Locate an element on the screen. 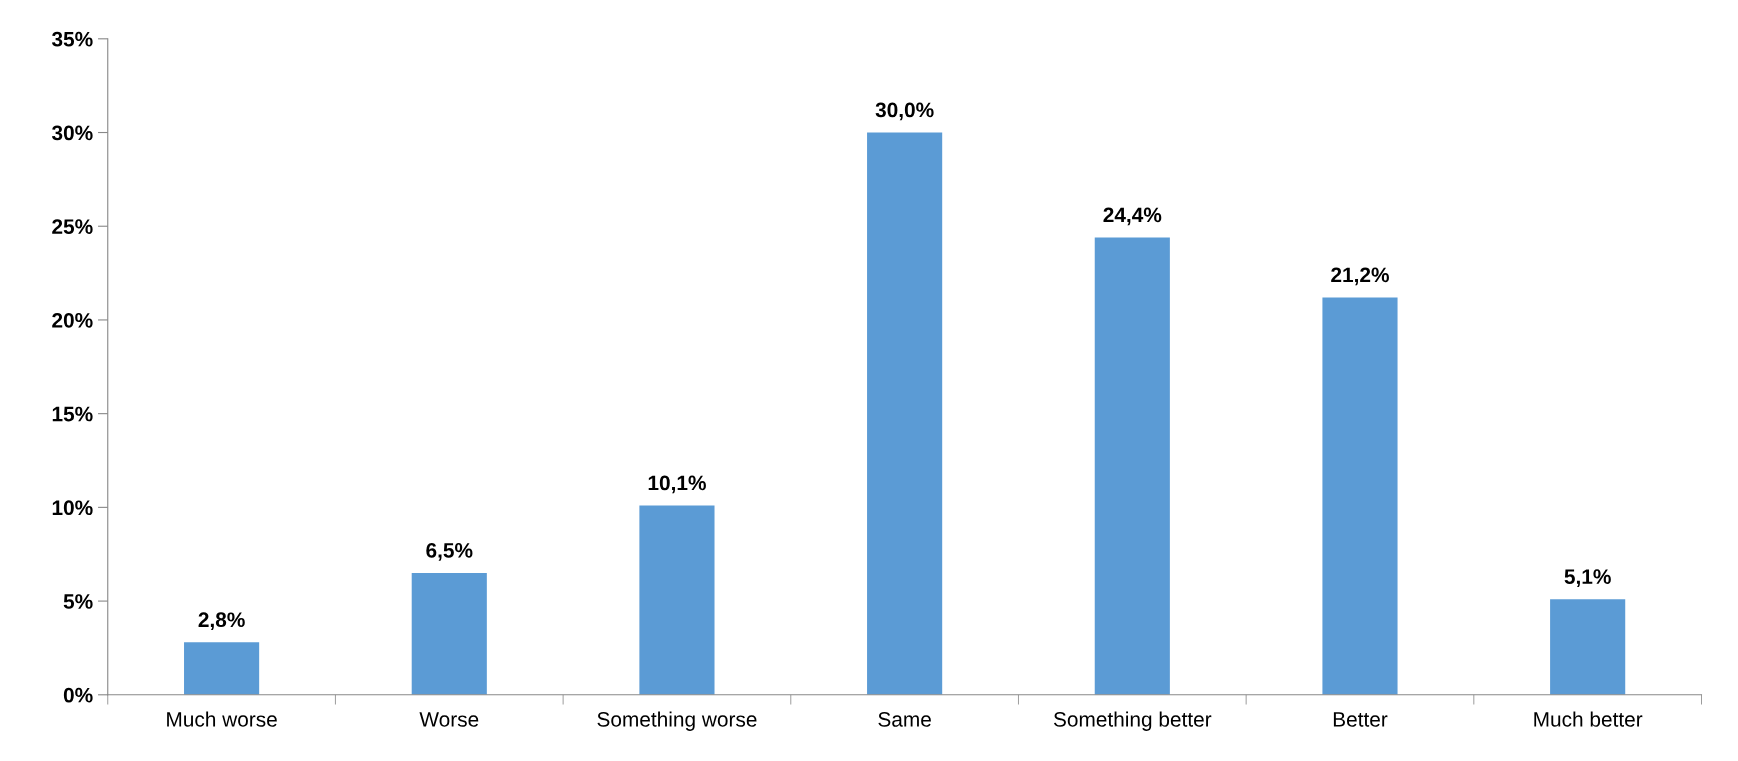 The height and width of the screenshot is (761, 1738). y-tick-label: 30% is located at coordinates (72, 133).